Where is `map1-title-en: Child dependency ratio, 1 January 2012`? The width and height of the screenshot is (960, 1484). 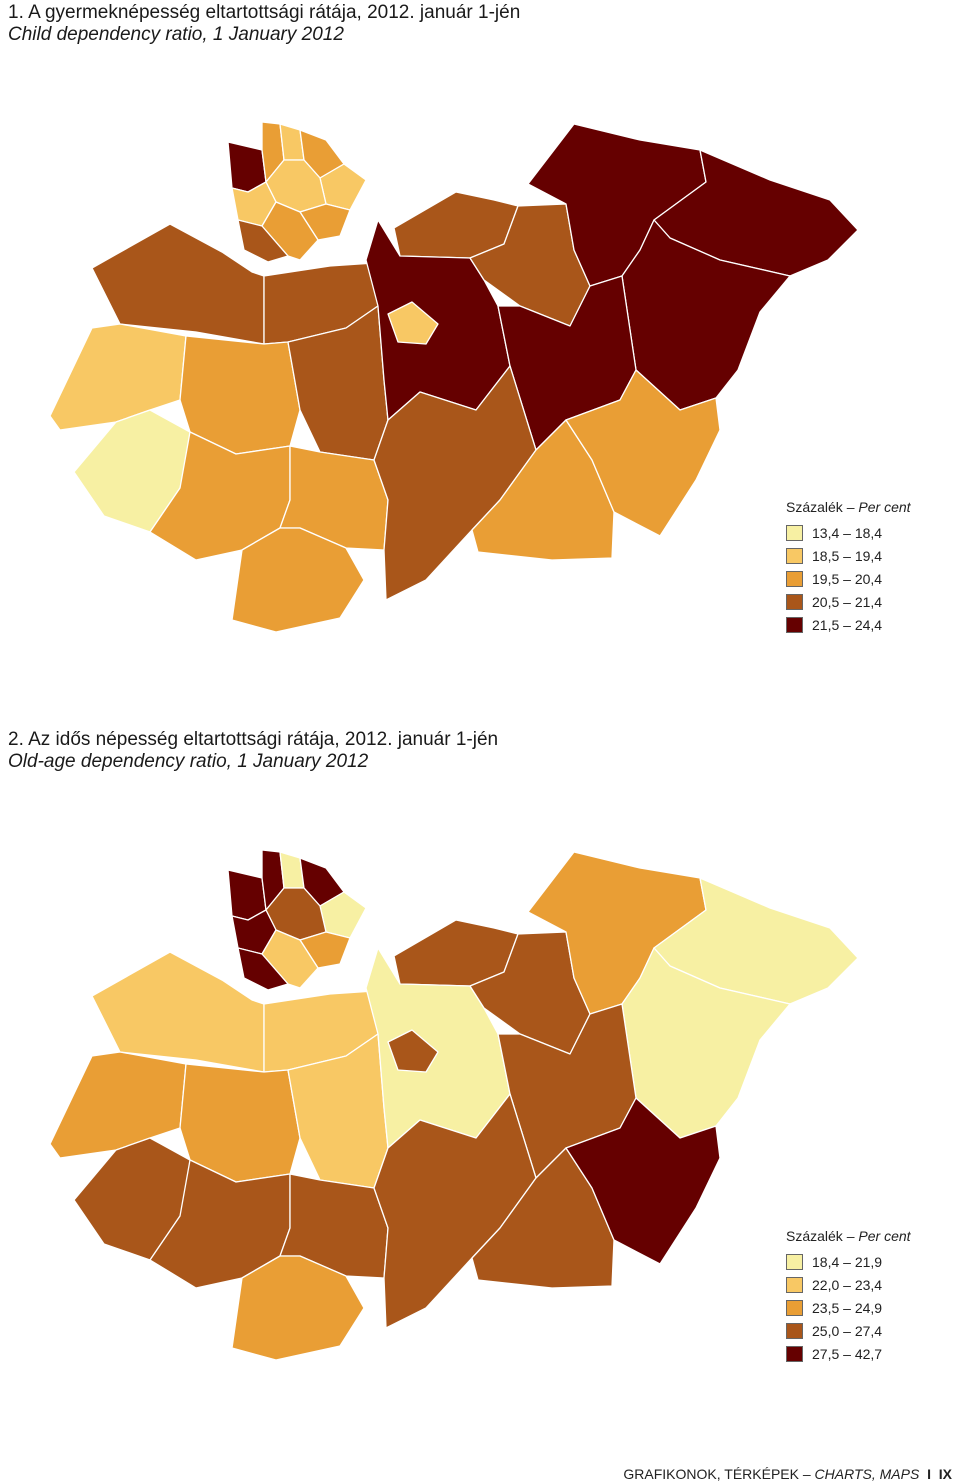 map1-title-en: Child dependency ratio, 1 January 2012 is located at coordinates (176, 34).